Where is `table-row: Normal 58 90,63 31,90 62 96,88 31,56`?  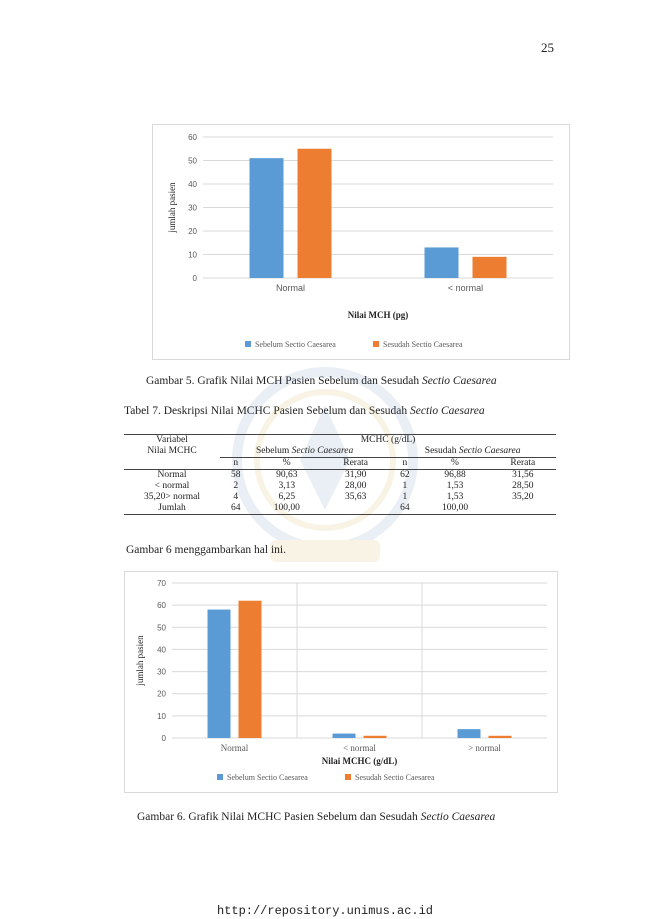
table-row: Normal 58 90,63 31,90 62 96,88 31,56 is located at coordinates (340, 476).